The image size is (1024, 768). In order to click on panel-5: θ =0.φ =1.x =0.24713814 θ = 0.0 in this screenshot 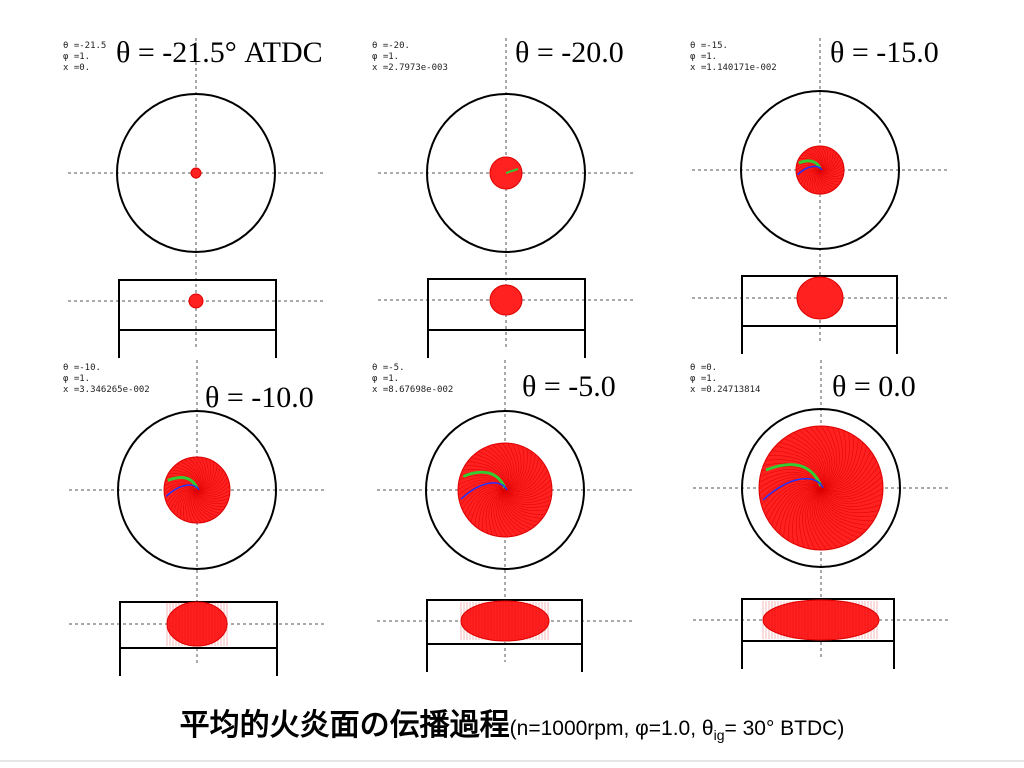, I will do `click(819, 514)`.